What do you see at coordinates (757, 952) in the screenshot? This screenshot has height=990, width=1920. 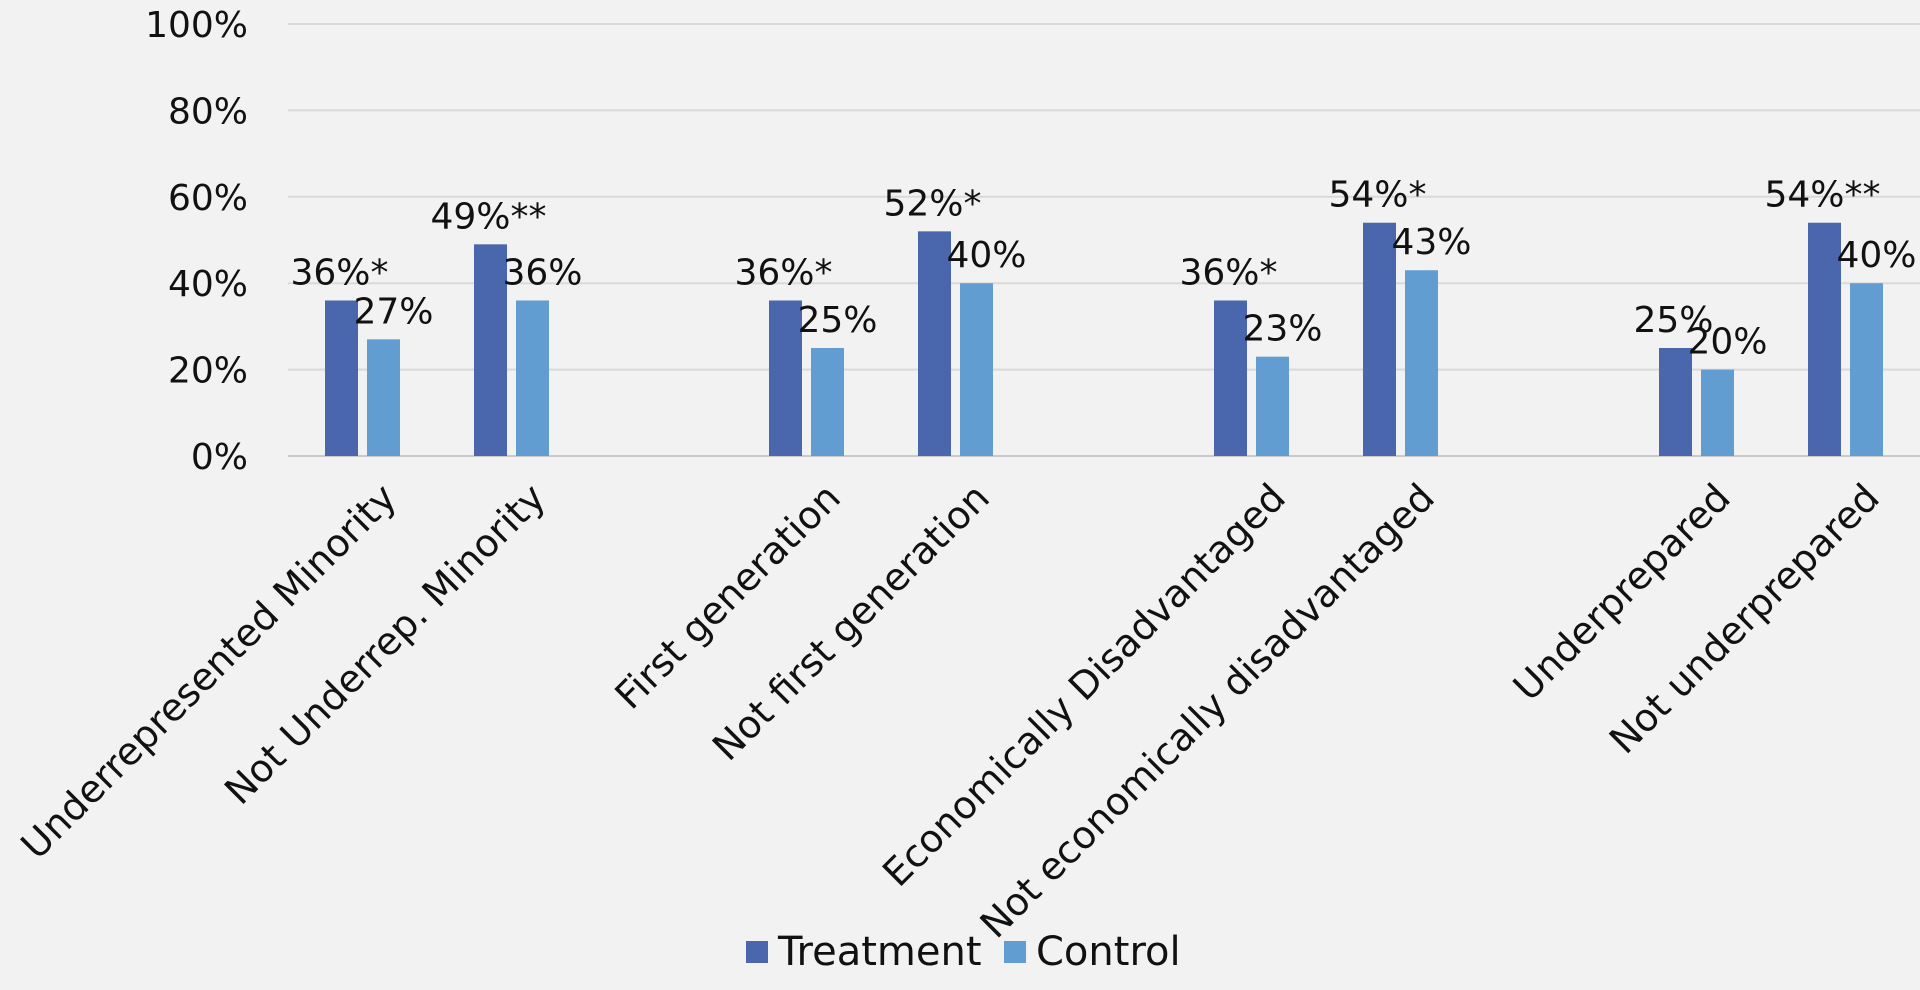 I see `legend-swatch-treatment` at bounding box center [757, 952].